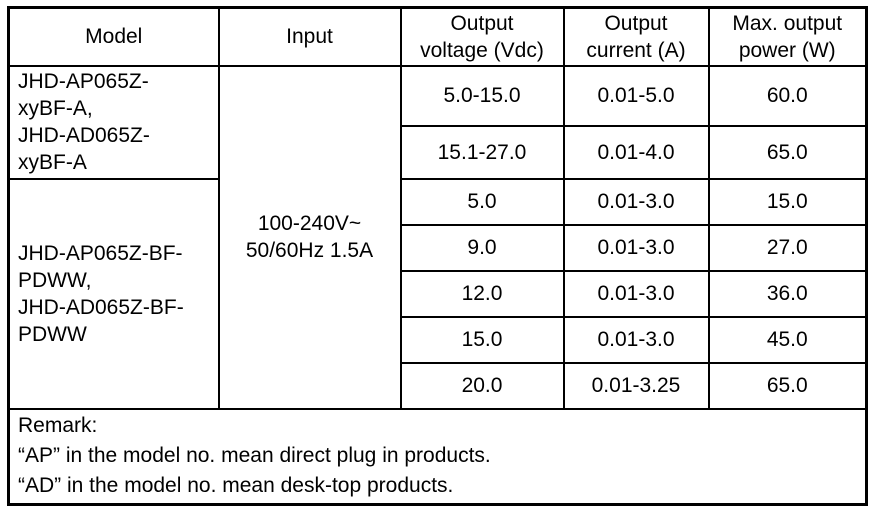 The image size is (875, 511). I want to click on table-row: 20.0 0.01-3.25 65.0, so click(438, 385).